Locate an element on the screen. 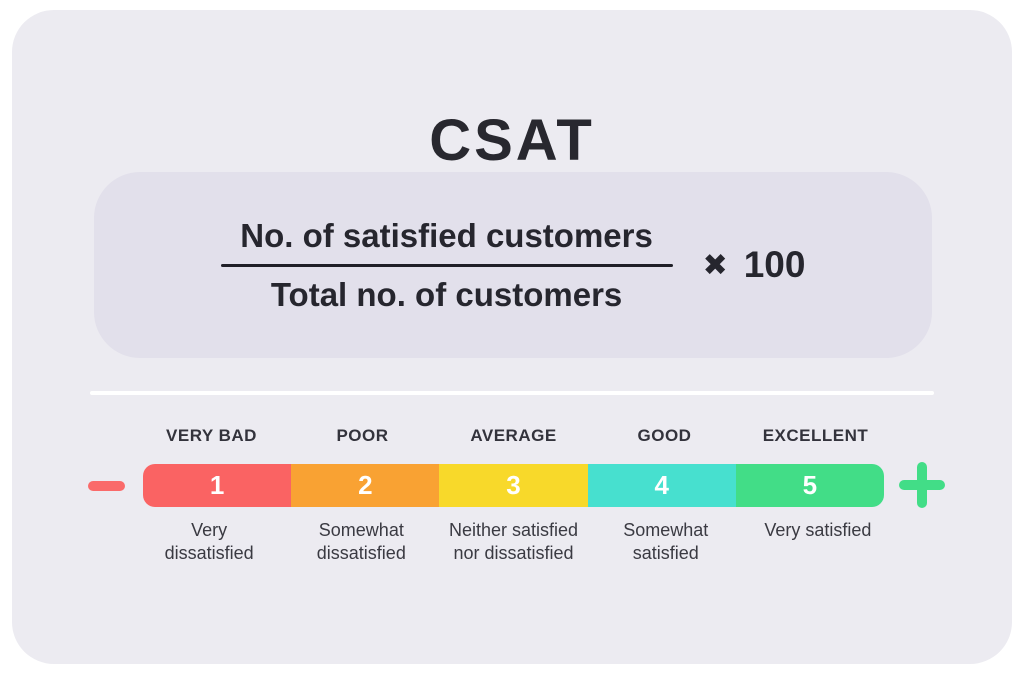  scale-label-average: AVERAGE is located at coordinates (513, 435).